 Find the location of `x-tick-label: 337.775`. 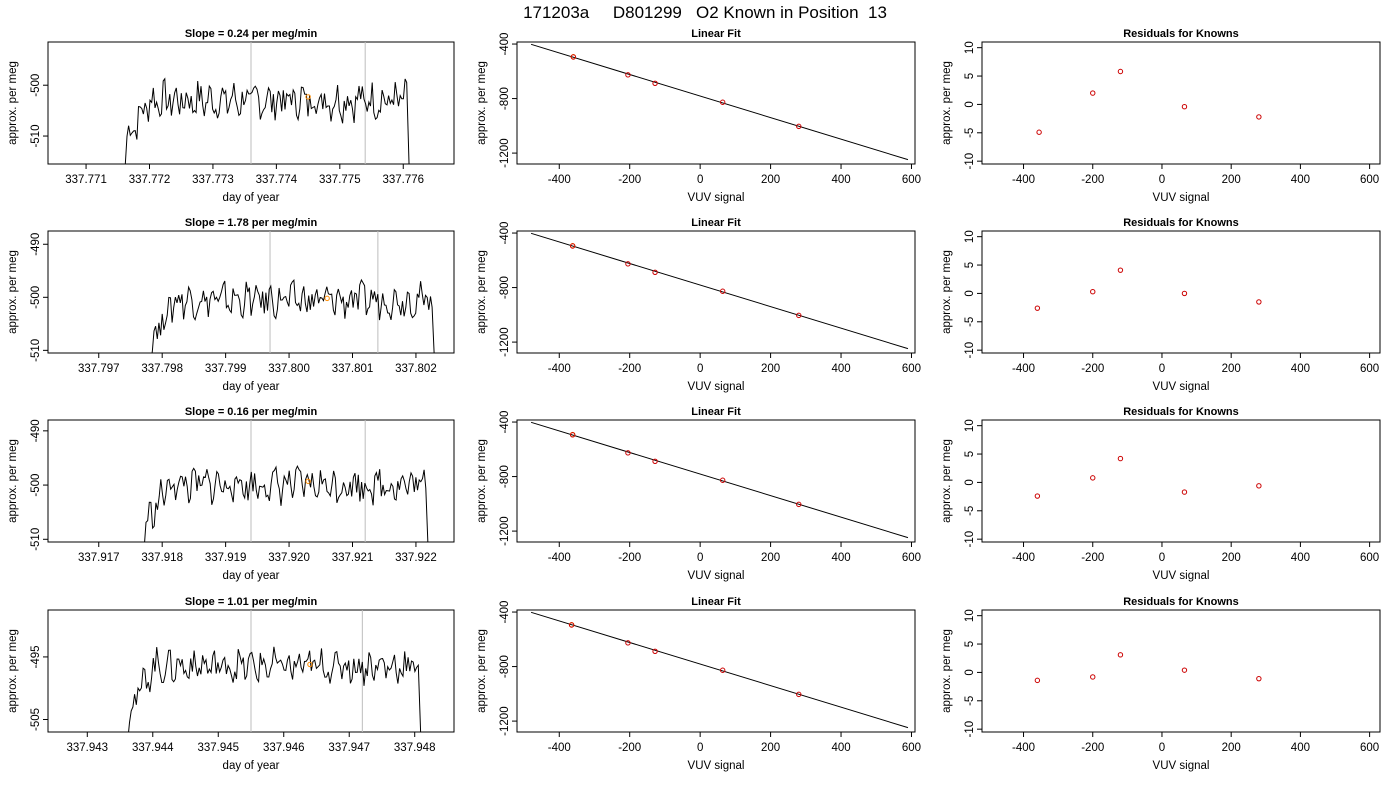

x-tick-label: 337.775 is located at coordinates (340, 180).